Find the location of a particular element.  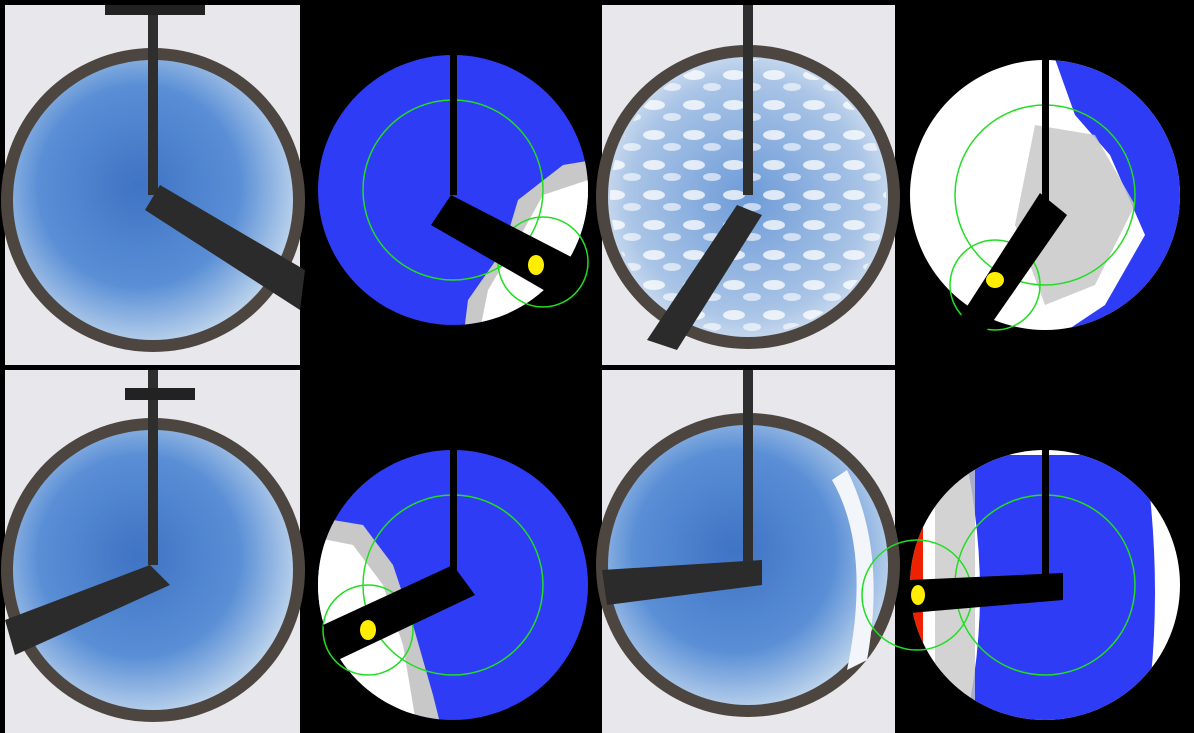

clouds is located at coordinates (748, 197).